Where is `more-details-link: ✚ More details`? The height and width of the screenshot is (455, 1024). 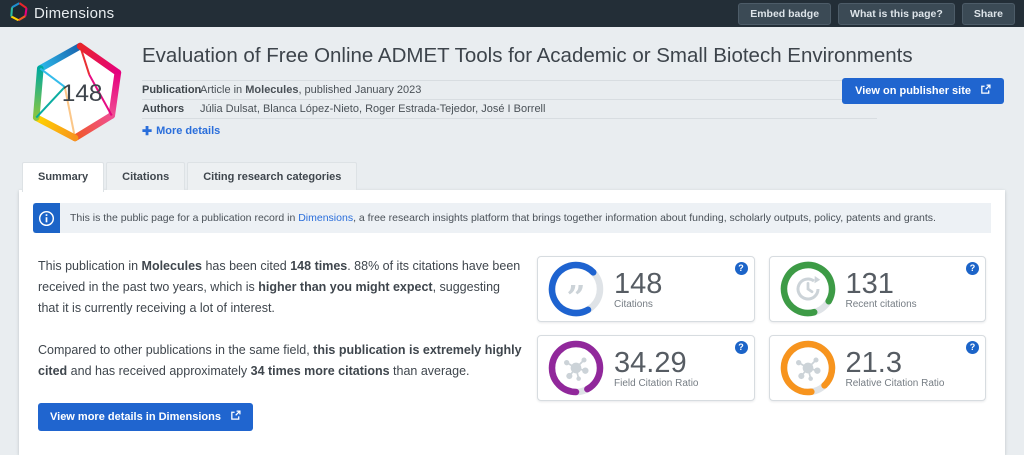 more-details-link: ✚ More details is located at coordinates (181, 131).